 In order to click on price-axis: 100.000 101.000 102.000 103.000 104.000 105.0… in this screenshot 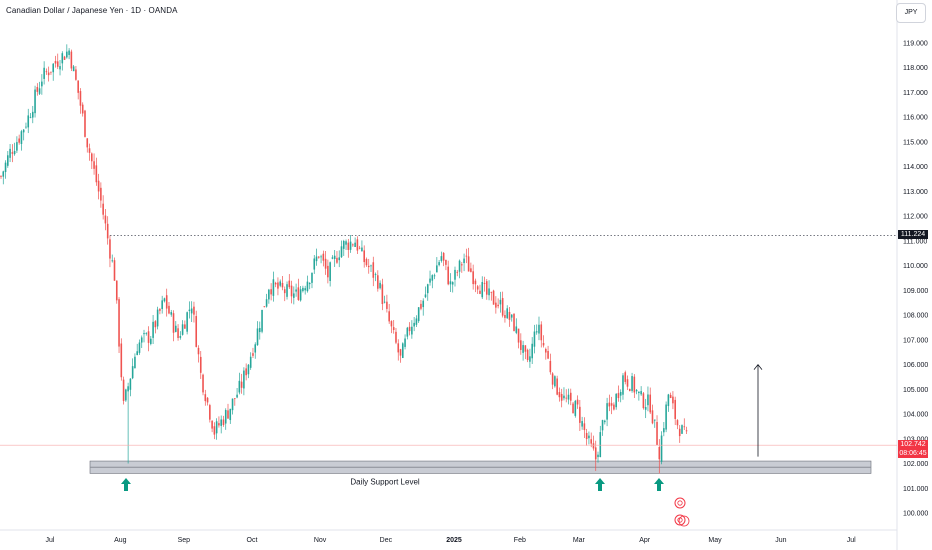, I will do `click(915, 279)`.